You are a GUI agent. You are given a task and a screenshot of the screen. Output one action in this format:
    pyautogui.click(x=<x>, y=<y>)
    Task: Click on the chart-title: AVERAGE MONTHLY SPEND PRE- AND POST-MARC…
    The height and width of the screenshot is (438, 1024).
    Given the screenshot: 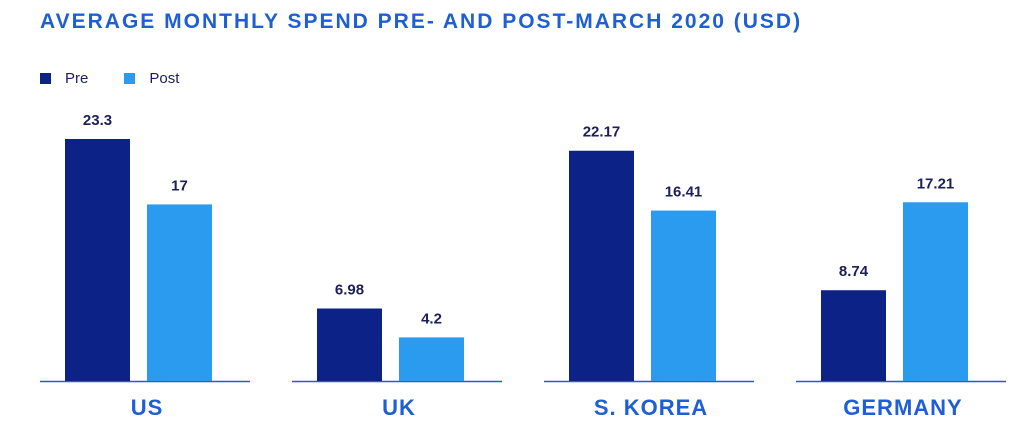 What is the action you would take?
    pyautogui.click(x=421, y=21)
    